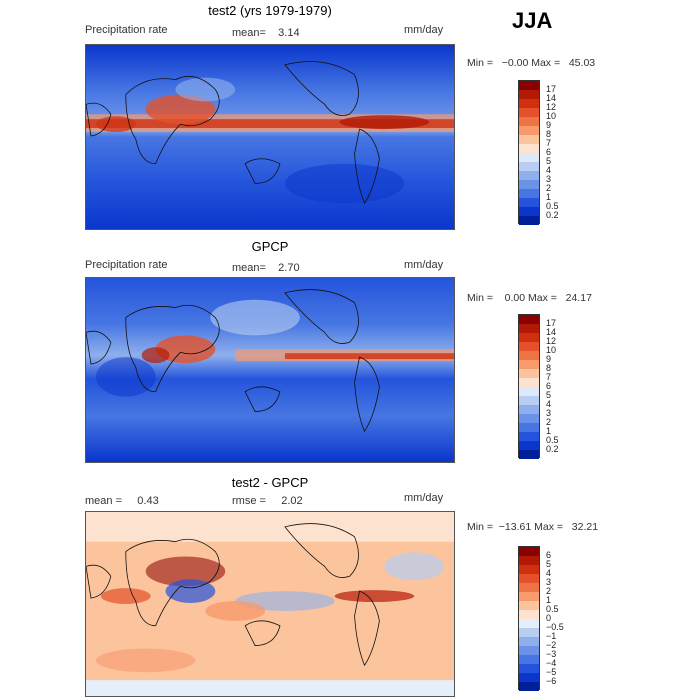 The width and height of the screenshot is (700, 700). I want to click on panel3-units: mm/day, so click(424, 498).